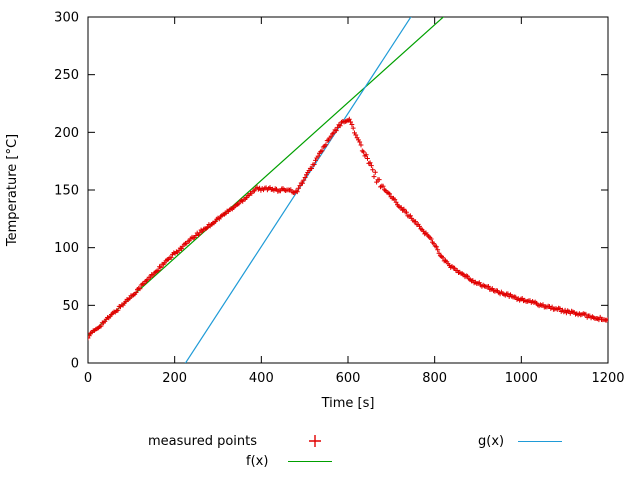  What do you see at coordinates (66, 133) in the screenshot?
I see `y-tick-label: 200` at bounding box center [66, 133].